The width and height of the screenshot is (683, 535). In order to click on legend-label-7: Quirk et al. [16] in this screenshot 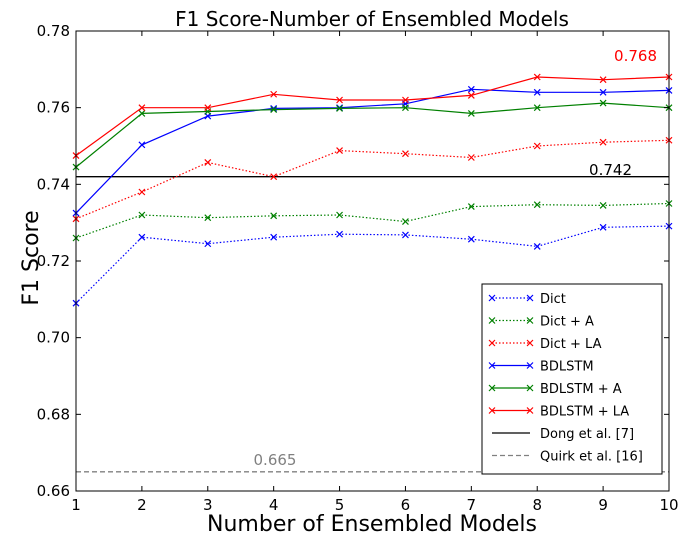, I will do `click(591, 457)`.